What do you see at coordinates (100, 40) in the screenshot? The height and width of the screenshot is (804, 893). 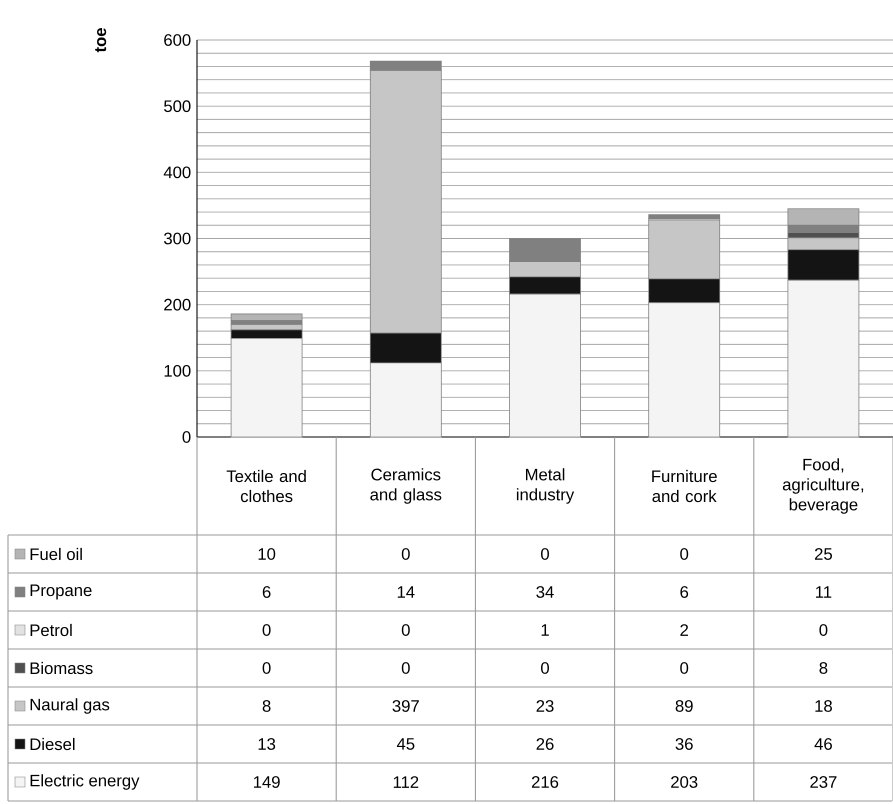 I see `y-axis-title: toe` at bounding box center [100, 40].